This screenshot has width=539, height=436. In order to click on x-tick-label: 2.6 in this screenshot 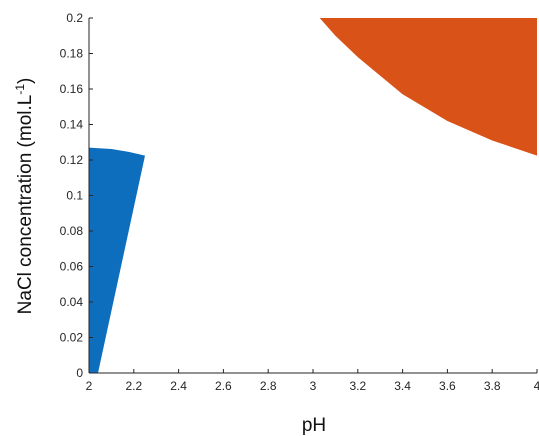, I will do `click(223, 386)`.